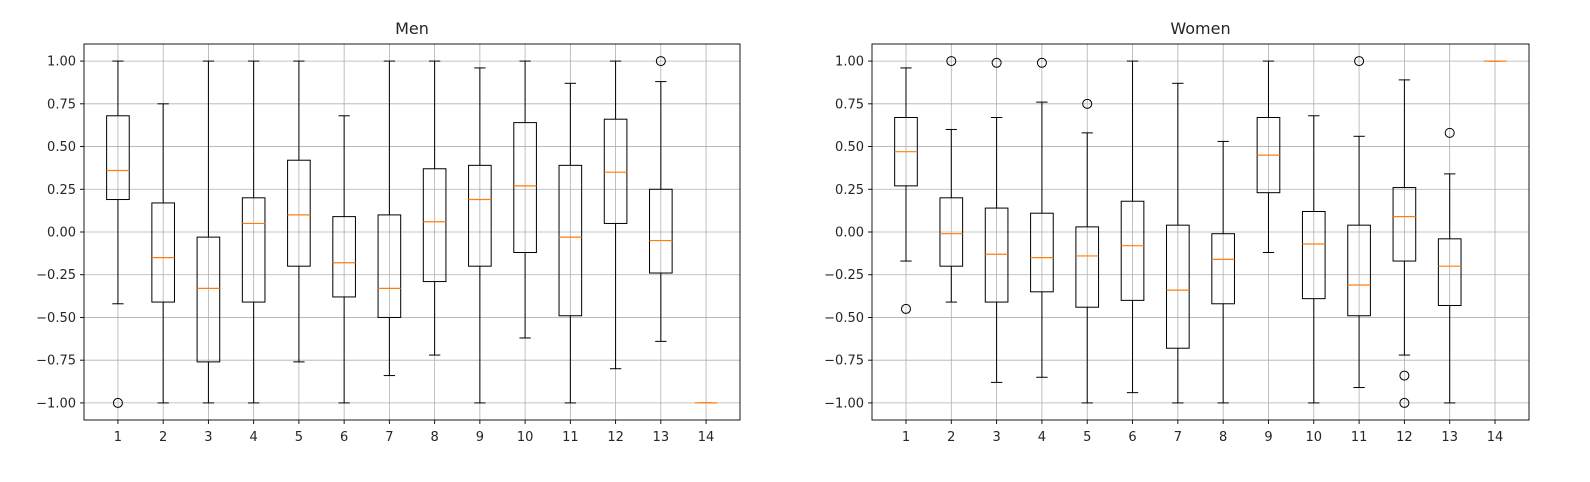 This screenshot has height=482, width=1590. I want to click on y-tick-label: −0.25, so click(56, 275).